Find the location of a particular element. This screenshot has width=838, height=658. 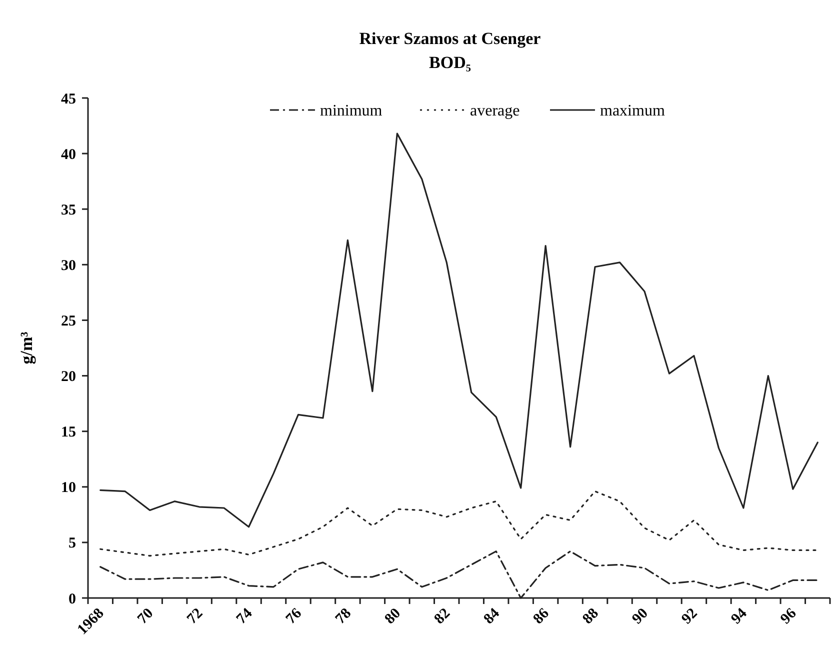

chart-subtitle: BOD₅ is located at coordinates (450, 62).